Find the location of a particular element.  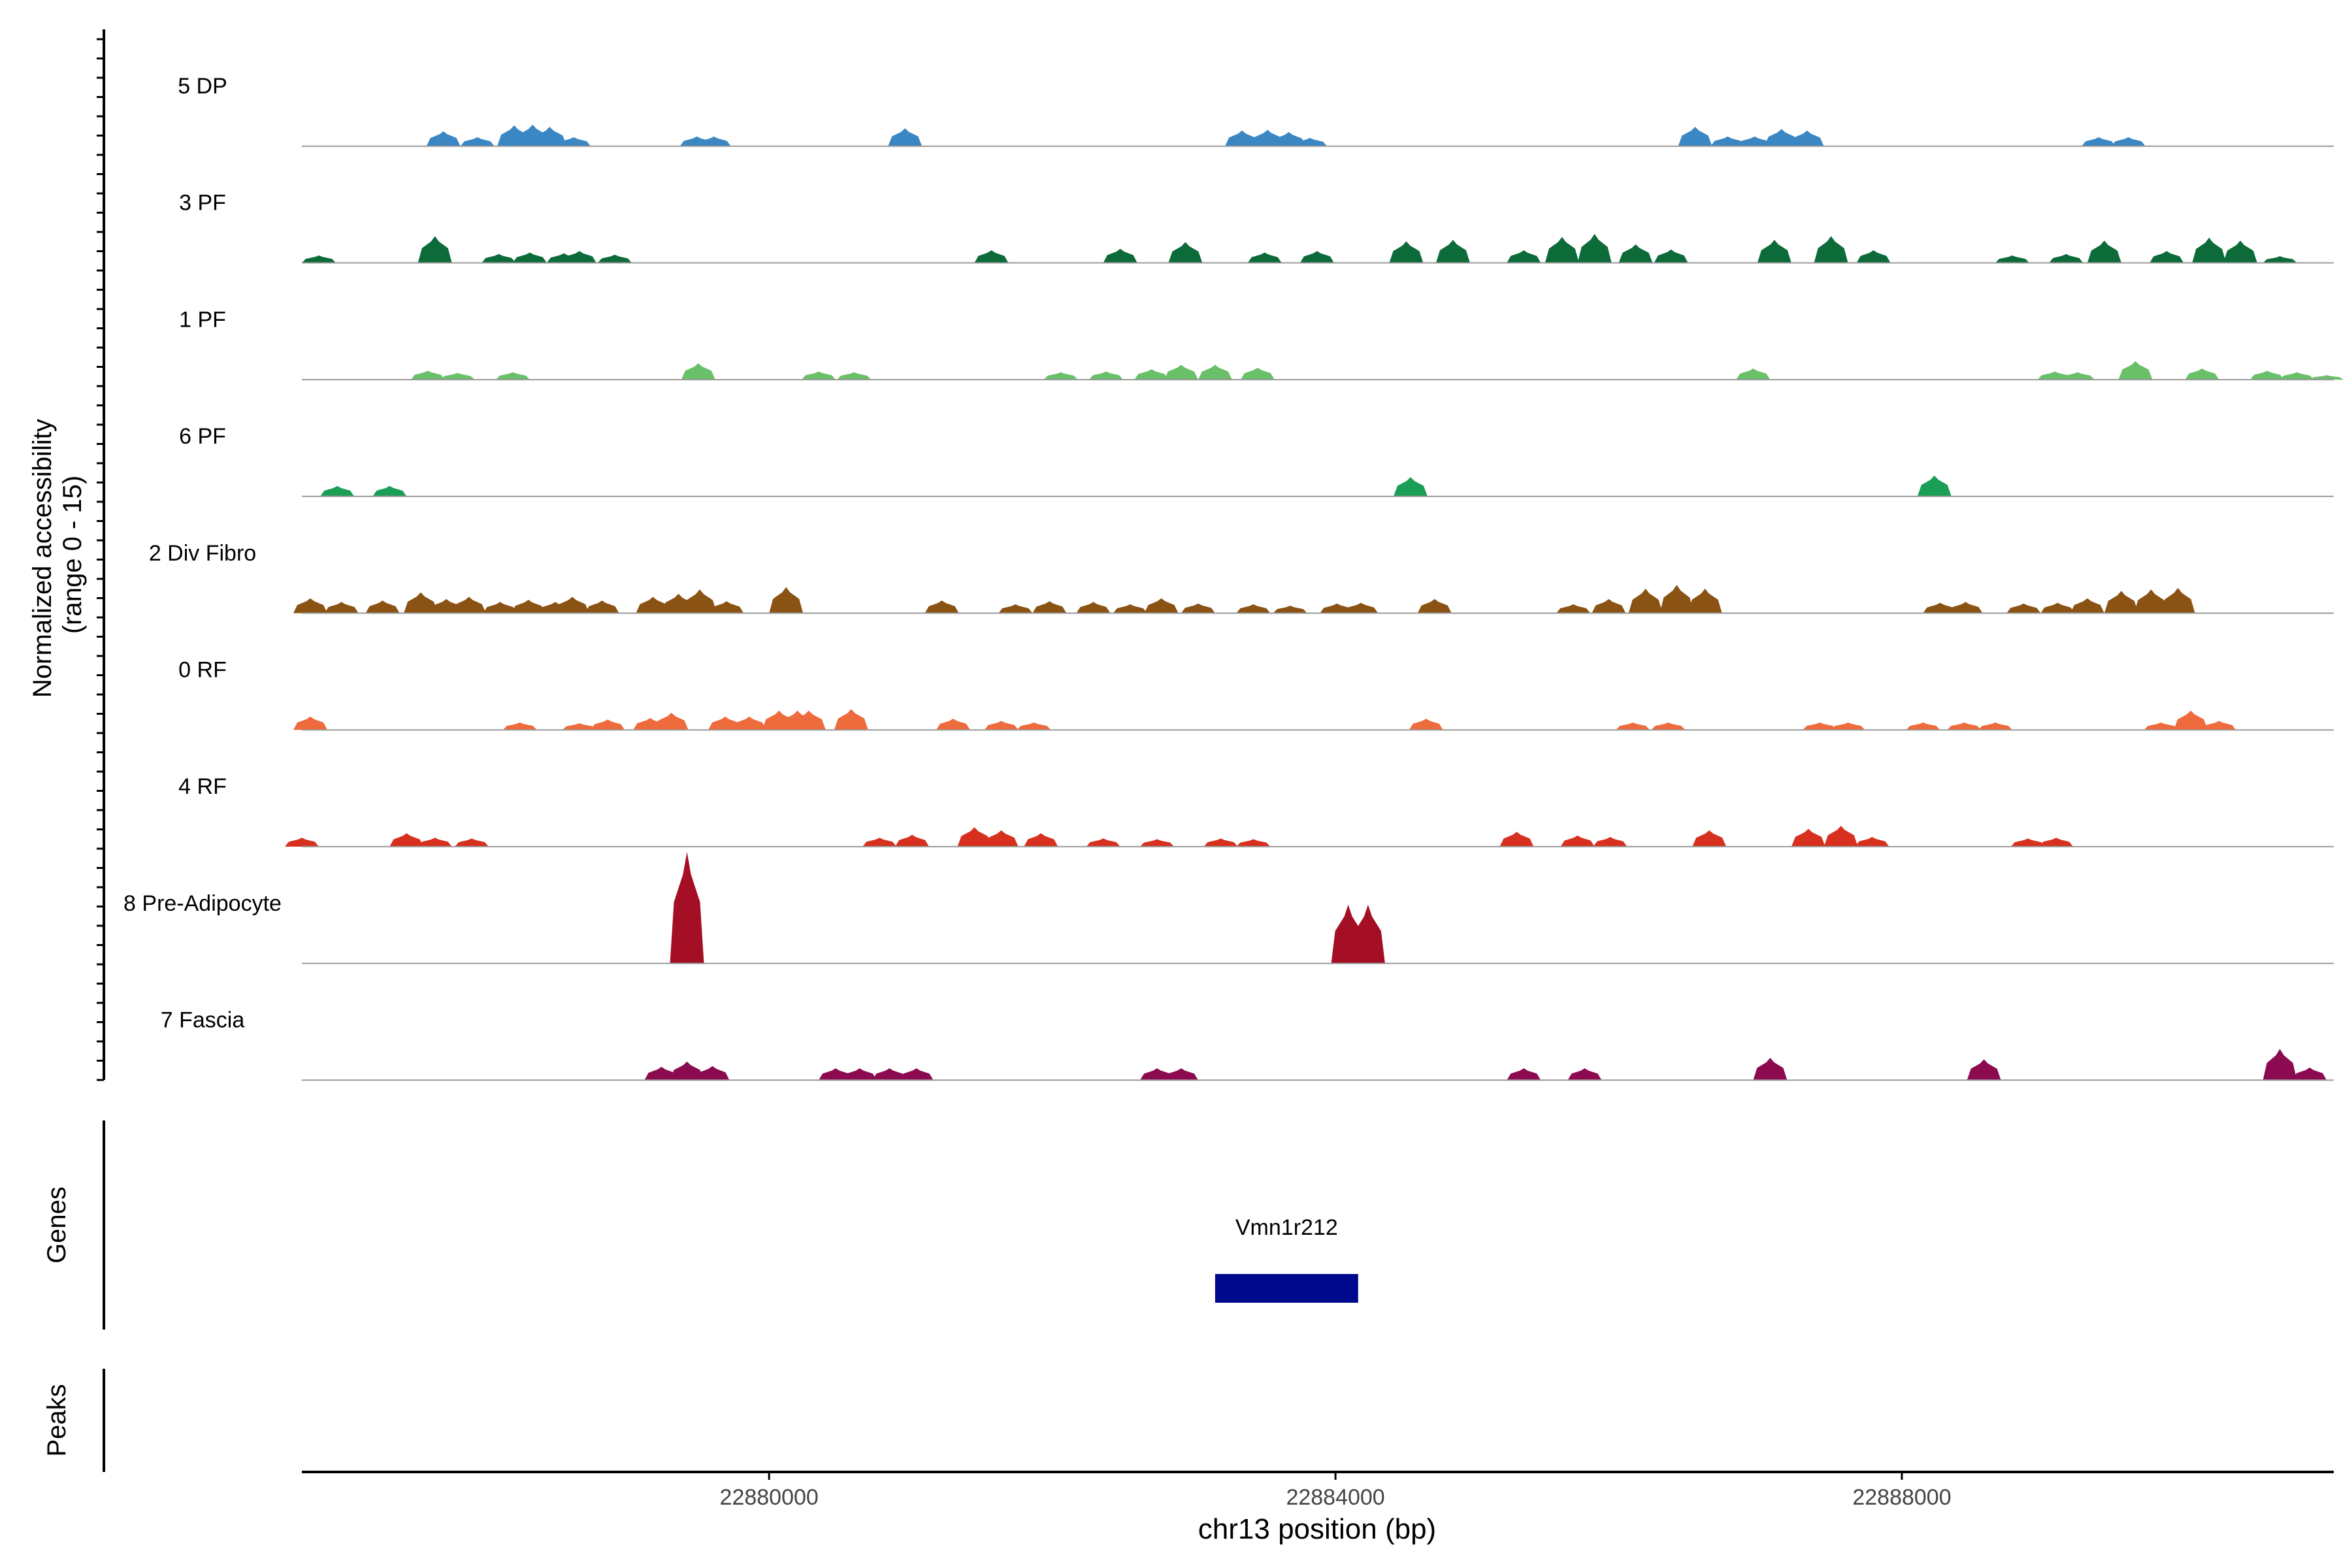

peaks-panel: Peaks is located at coordinates (73, 1420).